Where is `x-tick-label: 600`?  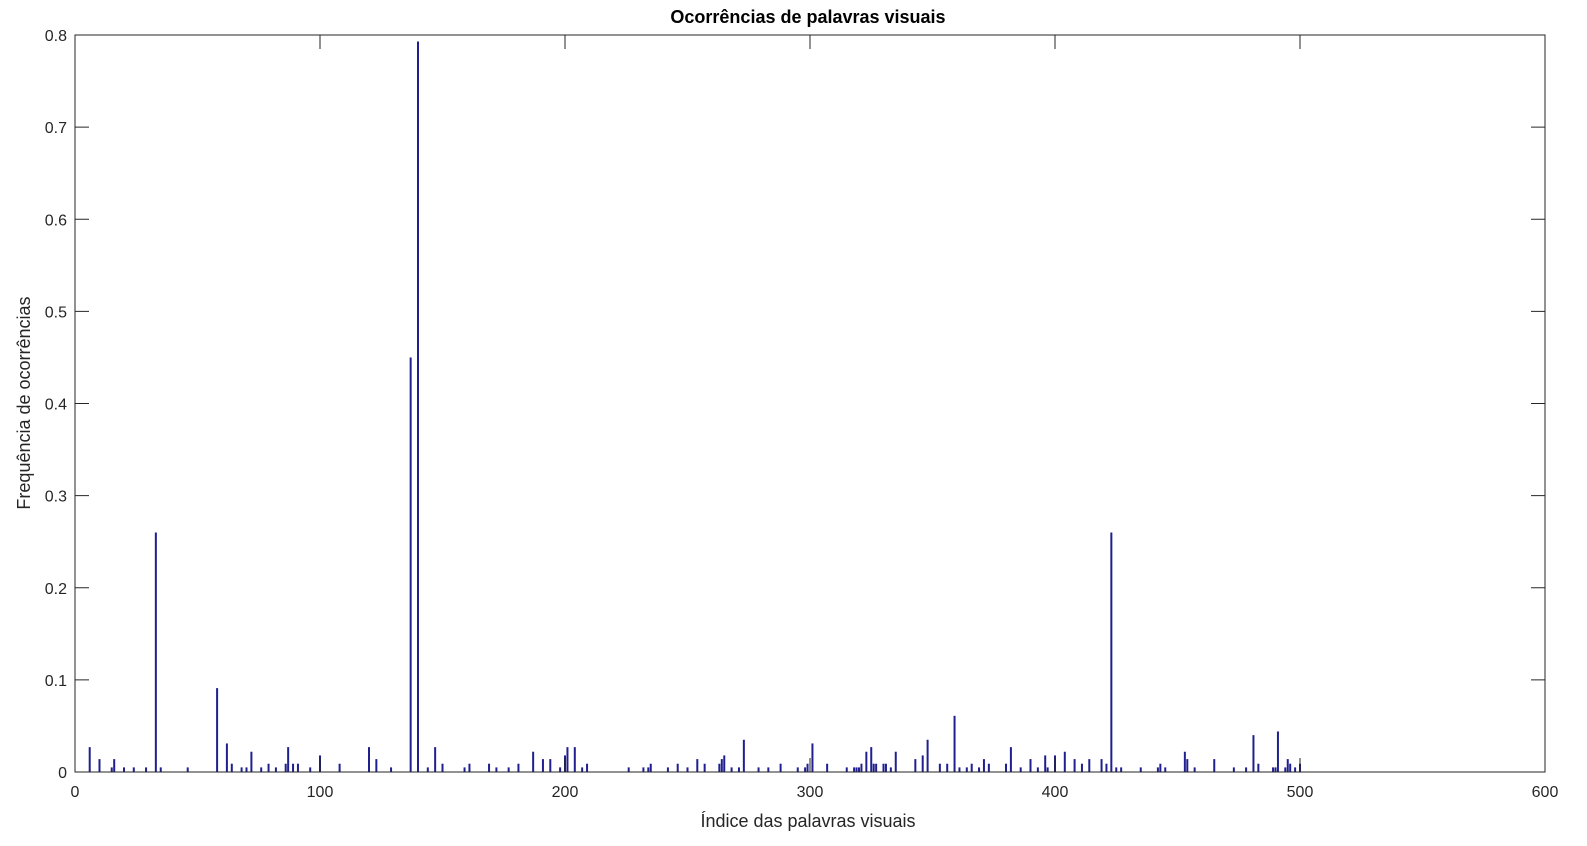 x-tick-label: 600 is located at coordinates (1545, 792).